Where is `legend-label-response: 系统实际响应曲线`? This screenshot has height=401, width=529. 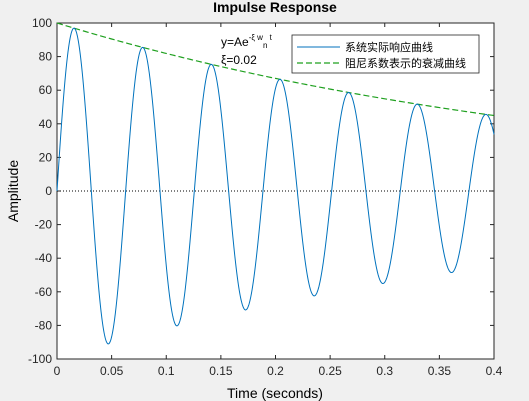 legend-label-response: 系统实际响应曲线 is located at coordinates (389, 47).